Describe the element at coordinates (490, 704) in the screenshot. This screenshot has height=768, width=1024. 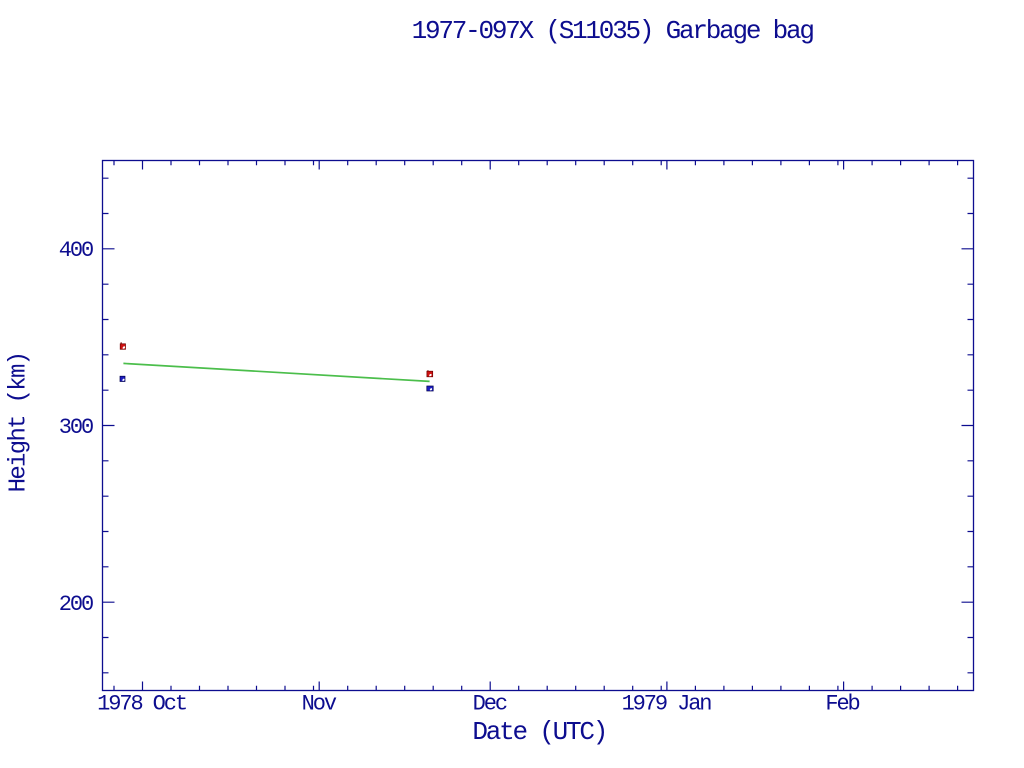
I see `svg-text: Dec` at that location.